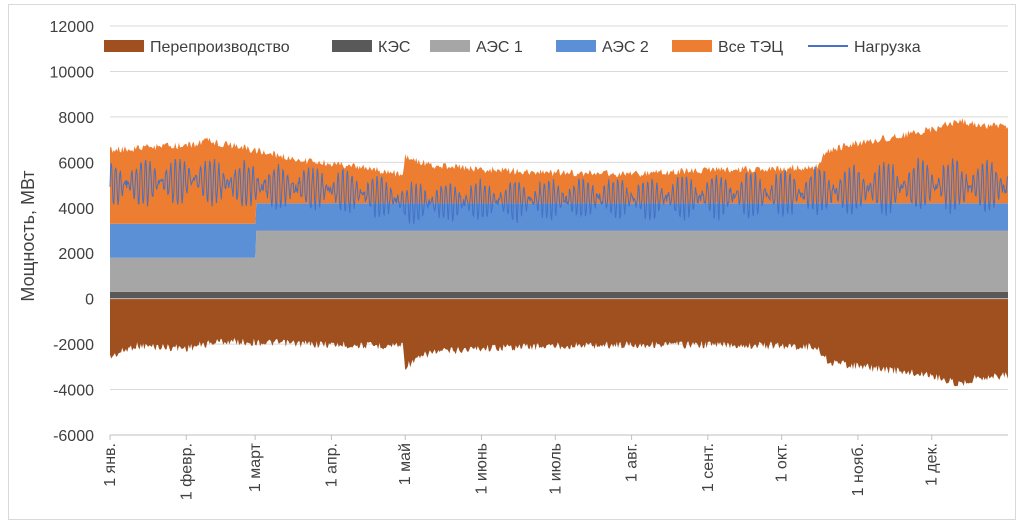 The width and height of the screenshot is (1024, 529). What do you see at coordinates (73, 345) in the screenshot?
I see `y-tick-label: -2000` at bounding box center [73, 345].